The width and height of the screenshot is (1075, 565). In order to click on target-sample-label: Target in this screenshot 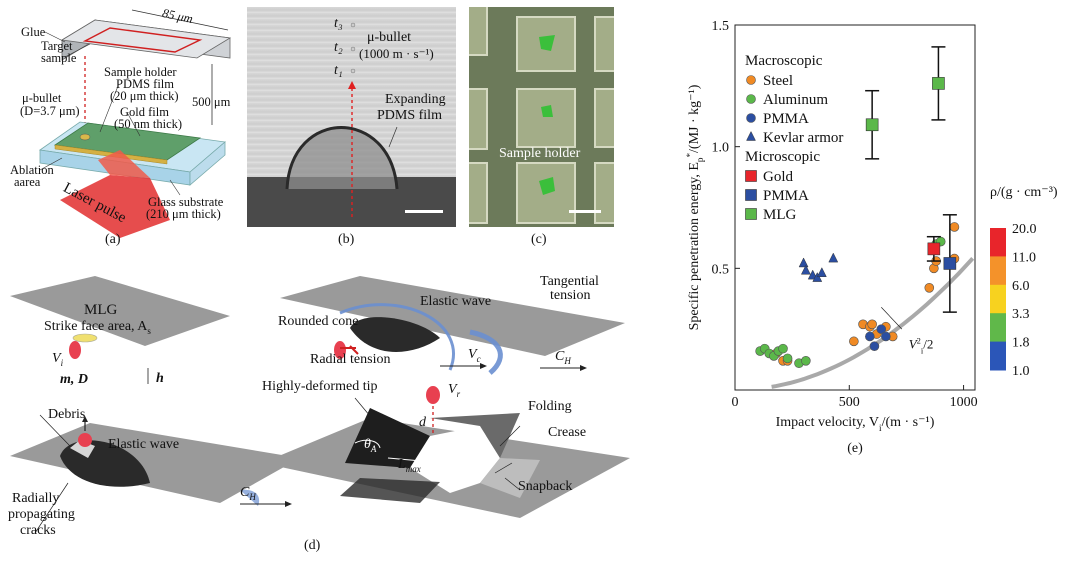, I will do `click(57, 46)`.